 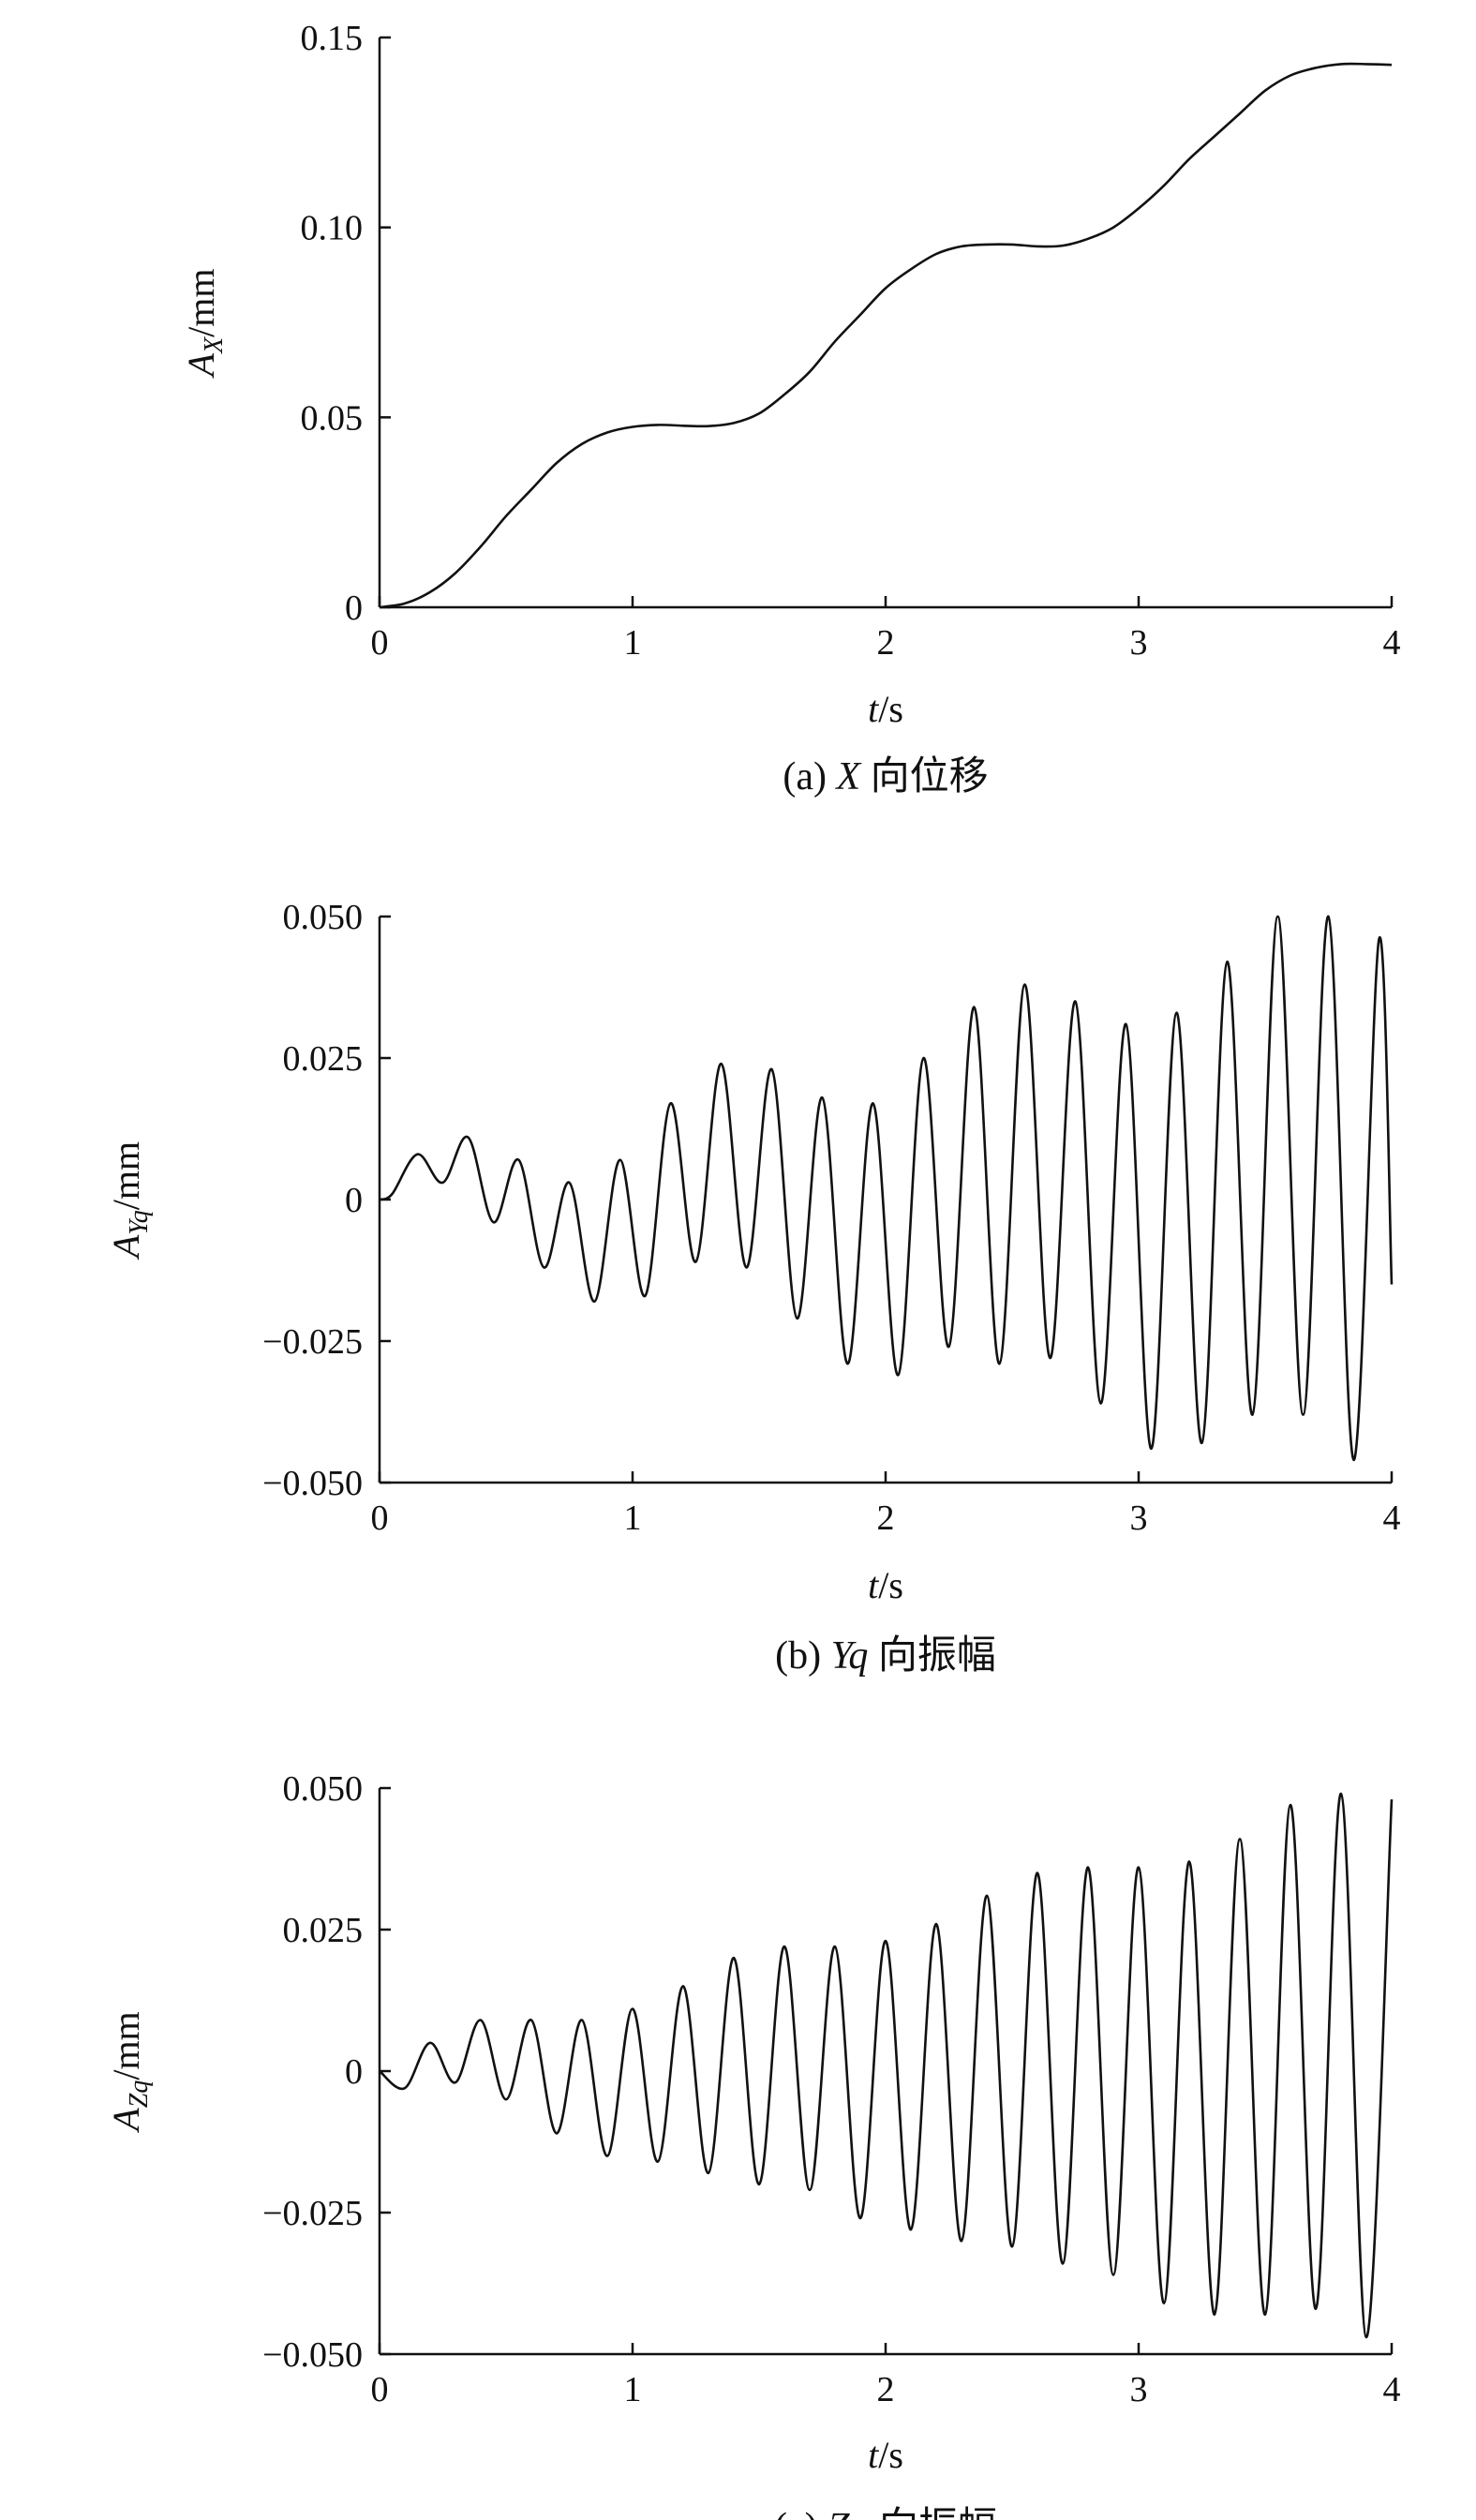 I want to click on y-axis-label: AX/mm, so click(x=204, y=324).